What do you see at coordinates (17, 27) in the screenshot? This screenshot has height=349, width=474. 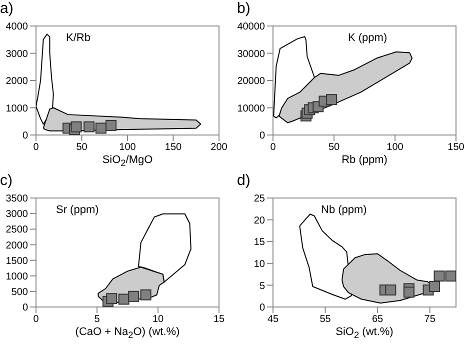 I see `y-tick-label: 4000` at bounding box center [17, 27].